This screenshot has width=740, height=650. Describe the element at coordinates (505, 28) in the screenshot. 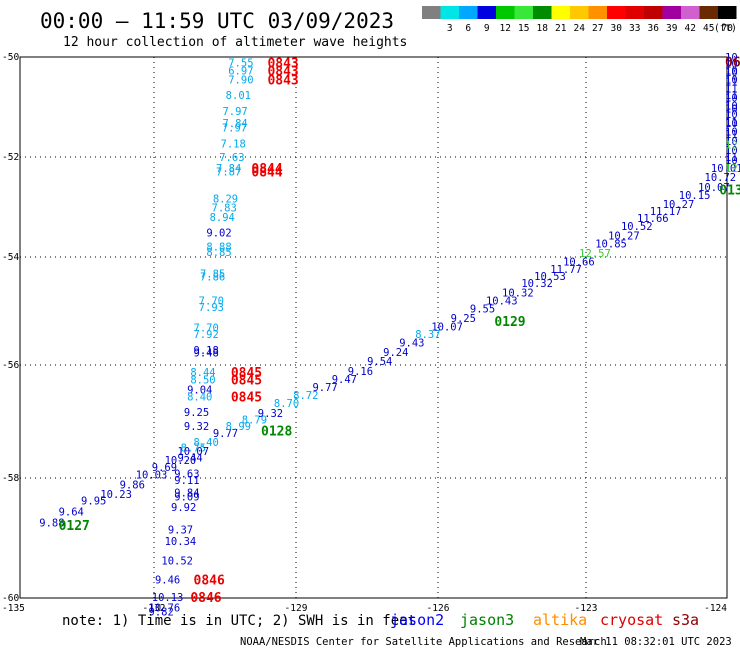

I see `legend-label: 12` at that location.